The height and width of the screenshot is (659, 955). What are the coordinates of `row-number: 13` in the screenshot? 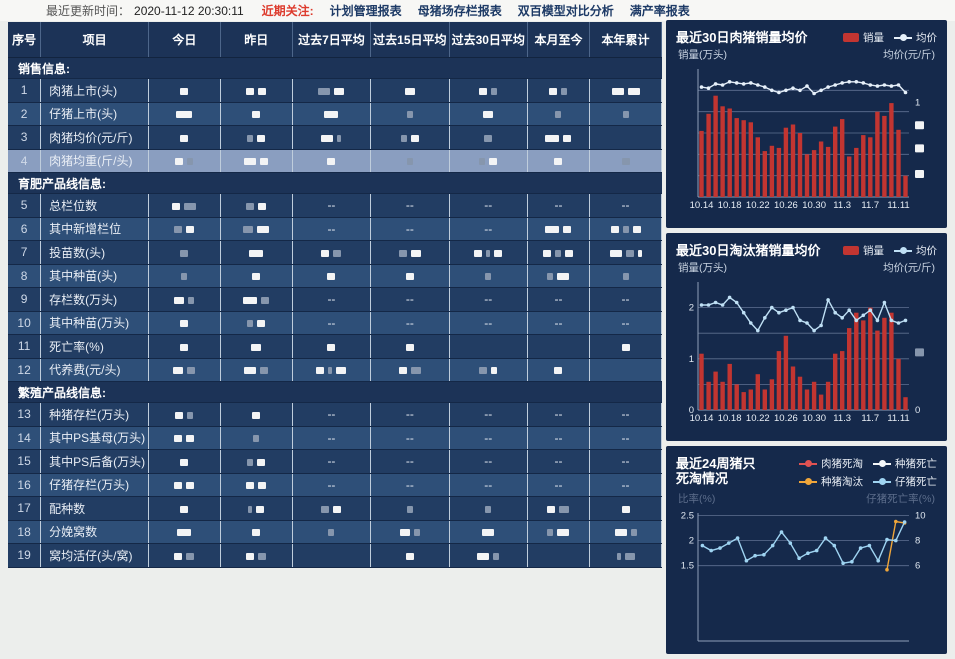 It's located at (25, 414).